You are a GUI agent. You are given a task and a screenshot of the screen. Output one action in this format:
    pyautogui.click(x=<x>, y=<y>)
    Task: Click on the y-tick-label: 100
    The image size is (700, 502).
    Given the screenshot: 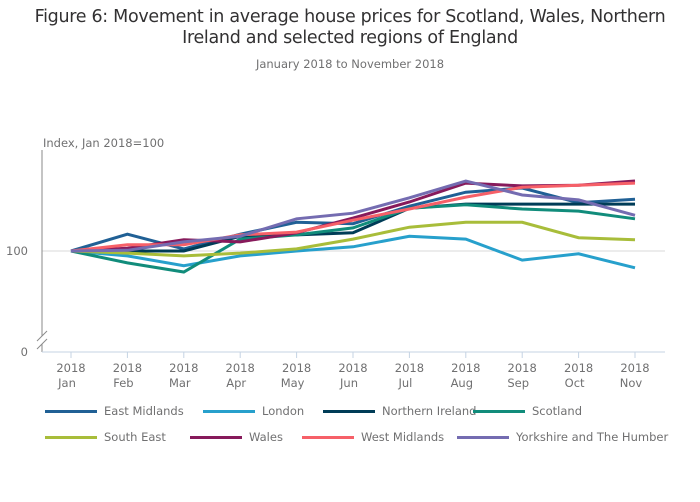 What is the action you would take?
    pyautogui.click(x=17, y=251)
    